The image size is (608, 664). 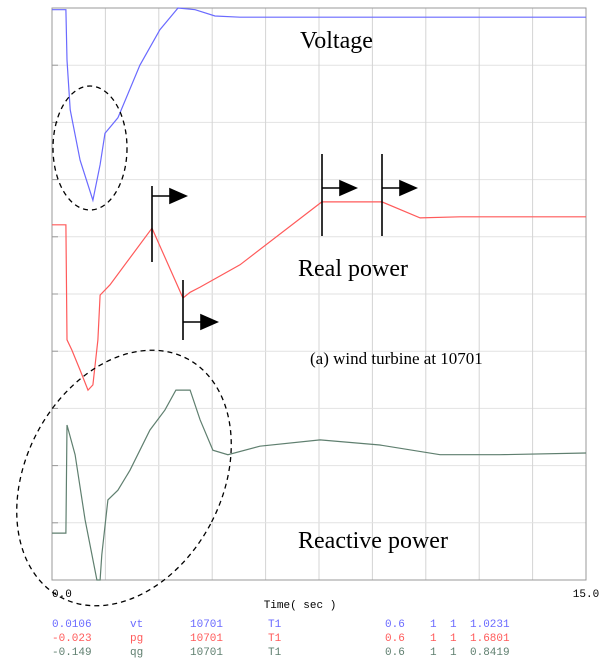 What do you see at coordinates (284, 247) in the screenshot?
I see `flag-markers` at bounding box center [284, 247].